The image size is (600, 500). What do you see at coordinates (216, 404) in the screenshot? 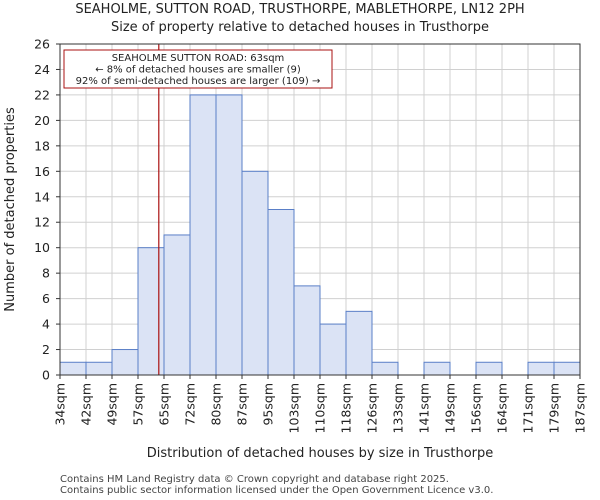
I see `x-tick-label: 80sqm` at bounding box center [216, 404].